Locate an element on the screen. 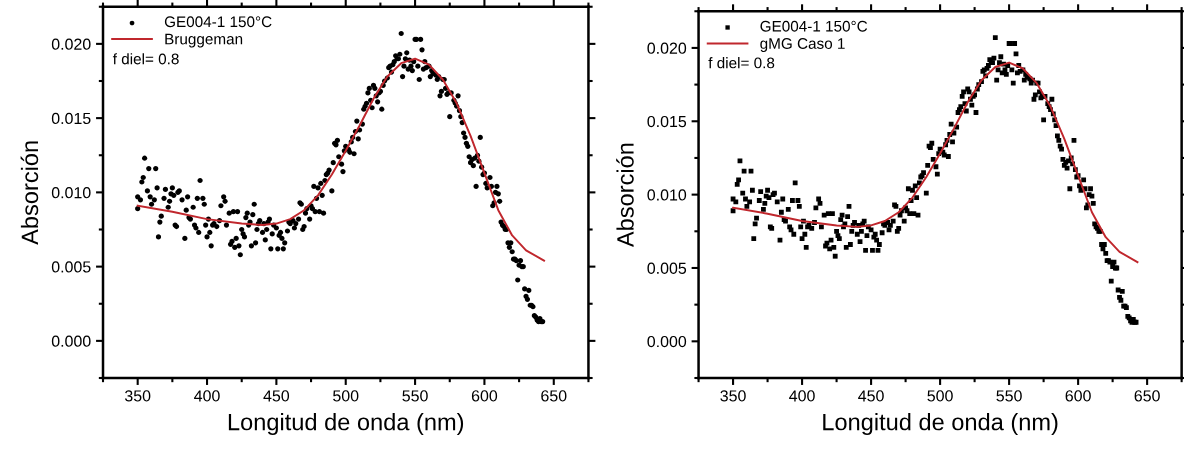 The width and height of the screenshot is (1184, 450). legend-label: gMG Caso 1 is located at coordinates (802, 45).